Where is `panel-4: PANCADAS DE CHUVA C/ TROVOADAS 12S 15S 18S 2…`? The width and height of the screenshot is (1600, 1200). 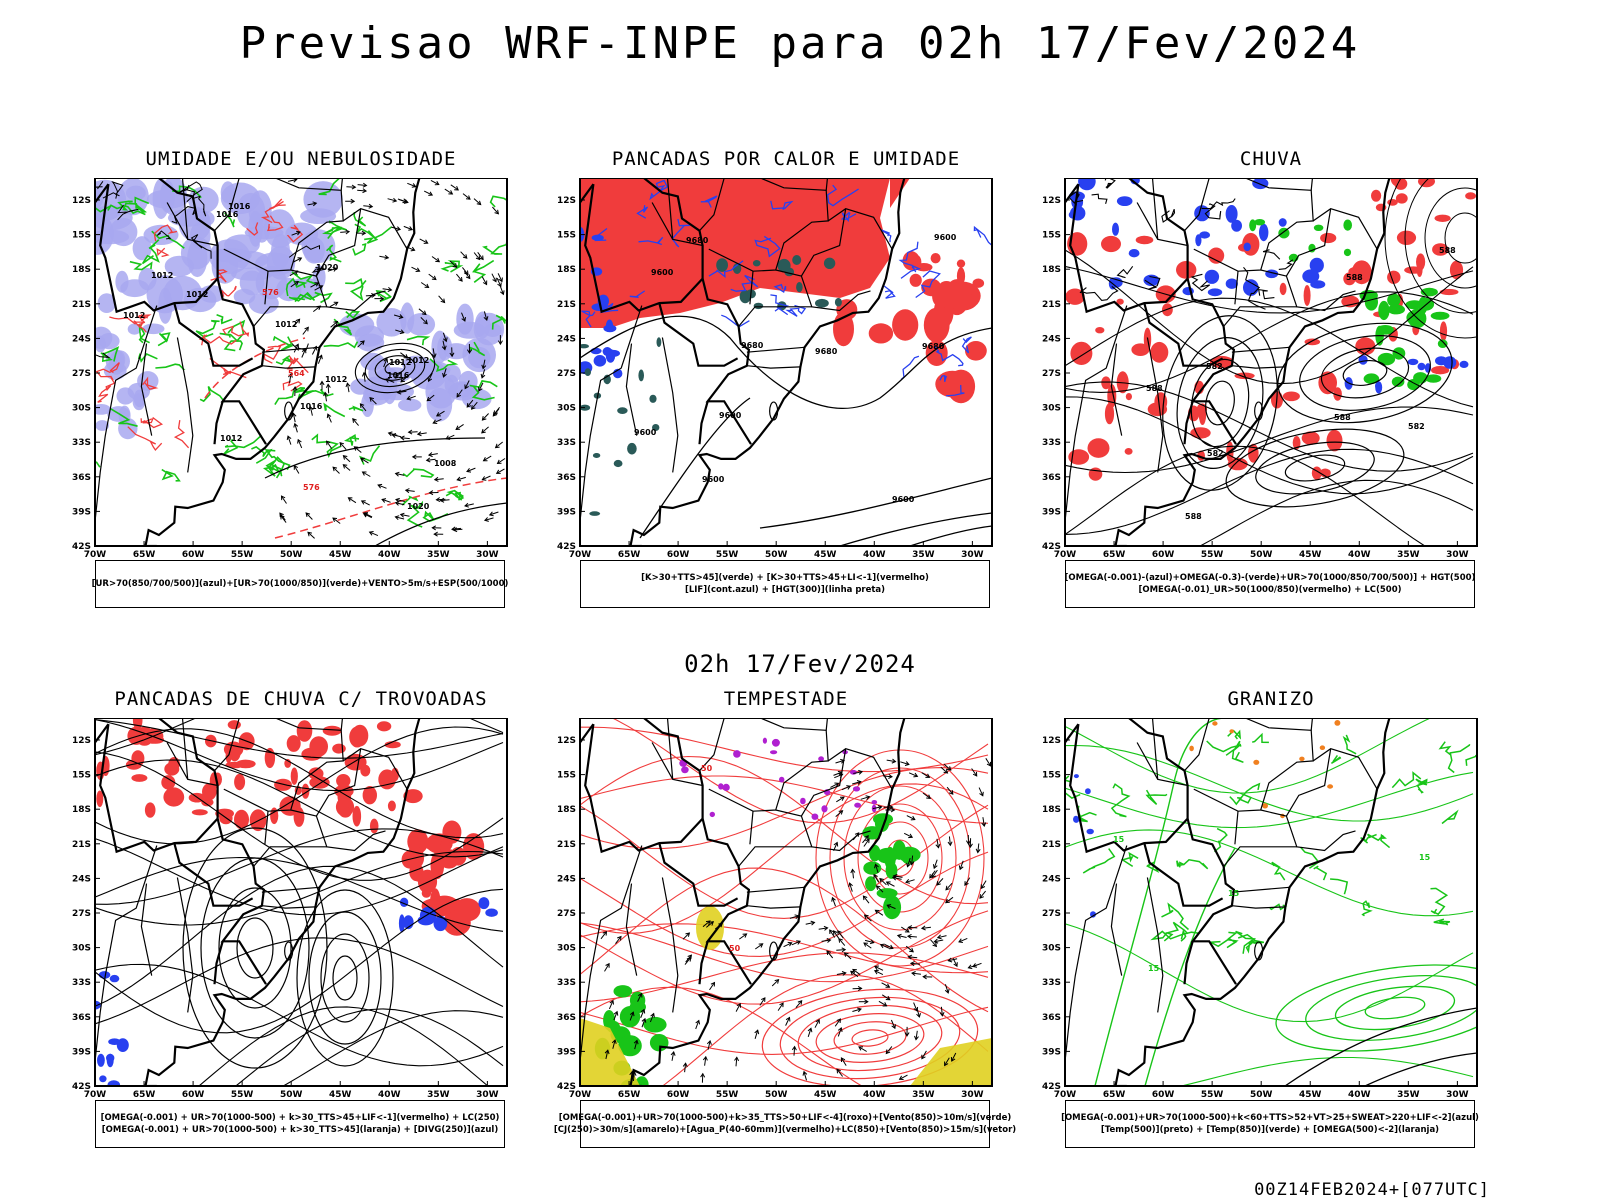 panel-4: PANCADAS DE CHUVA C/ TROVOADAS 12S 15S 18S 2… is located at coordinates (323, 923).